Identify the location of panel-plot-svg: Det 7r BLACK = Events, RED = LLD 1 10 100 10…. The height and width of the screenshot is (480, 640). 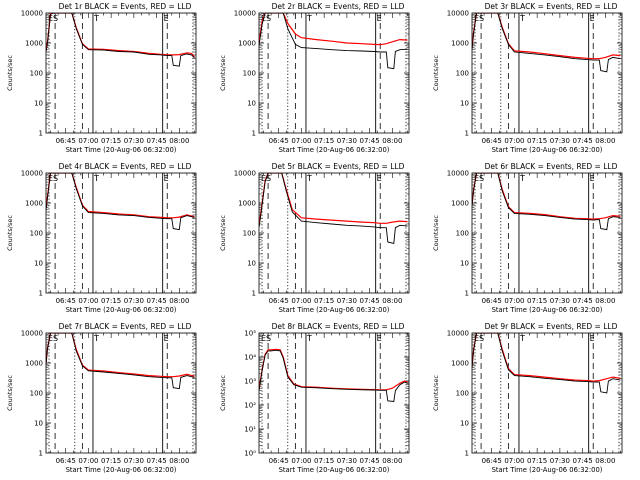
(101, 398).